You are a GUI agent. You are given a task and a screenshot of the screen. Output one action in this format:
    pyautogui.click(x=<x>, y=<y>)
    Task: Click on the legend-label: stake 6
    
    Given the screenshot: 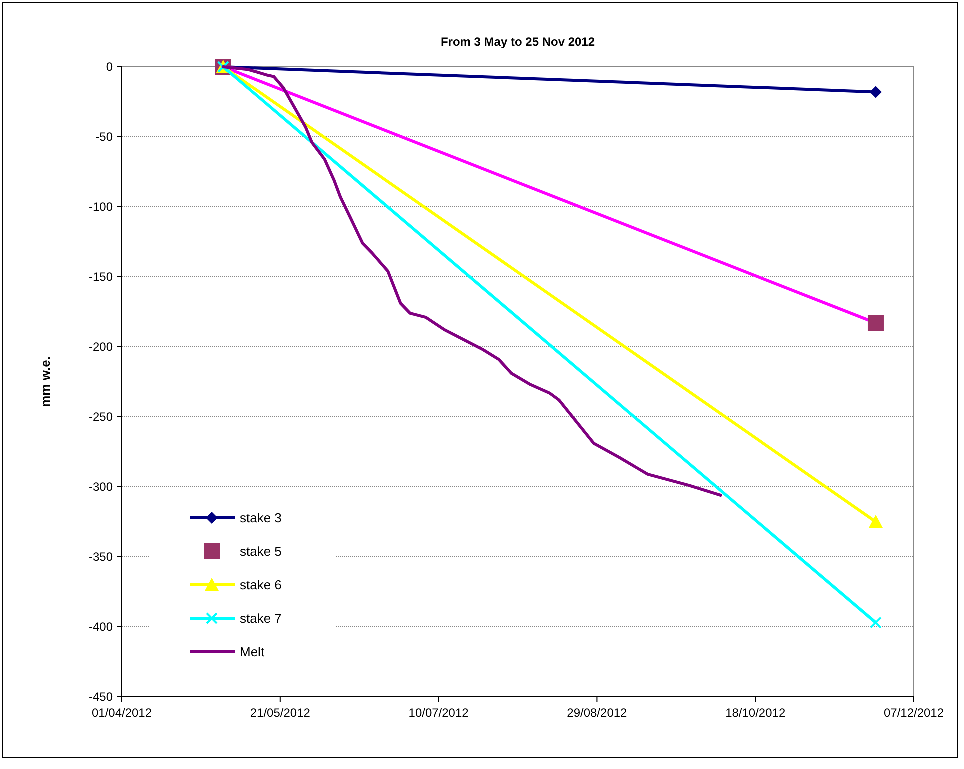 What is the action you would take?
    pyautogui.click(x=261, y=585)
    